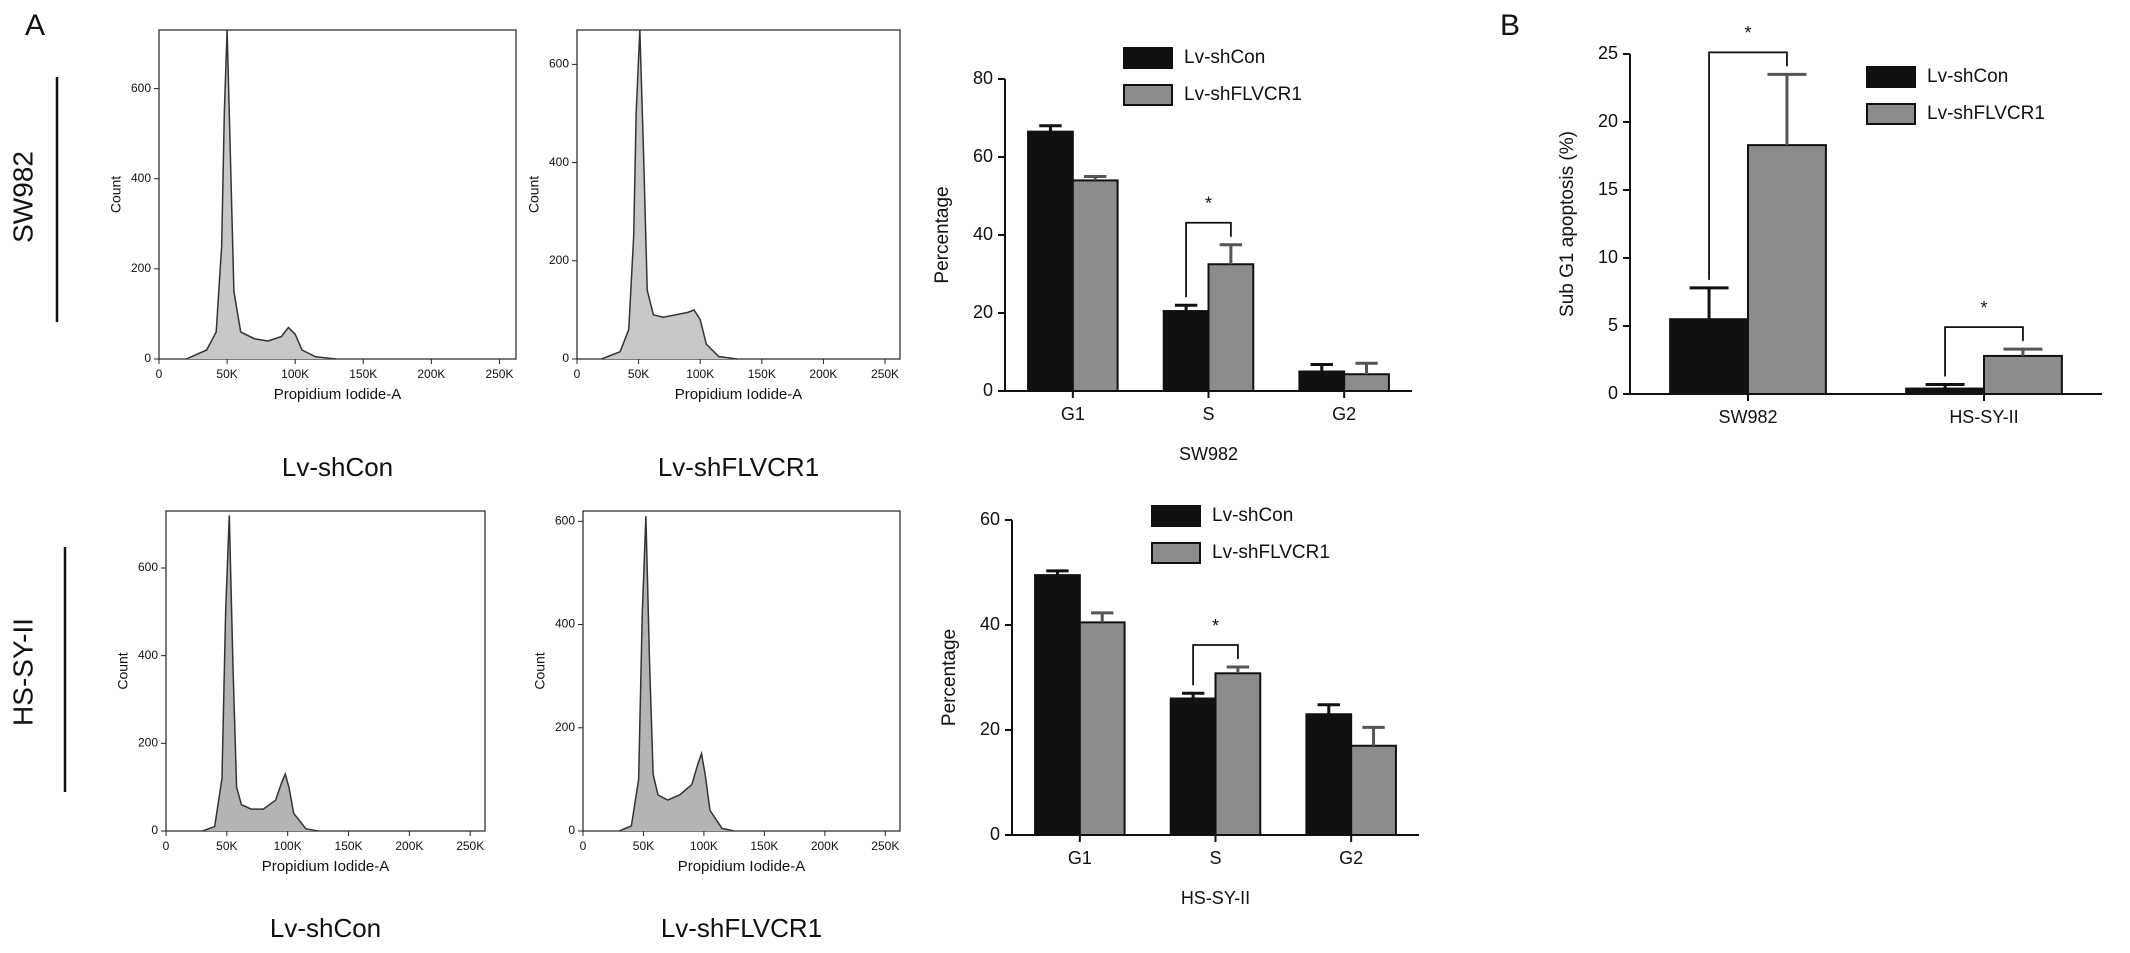 Image resolution: width=2130 pixels, height=953 pixels. I want to click on y-axis-label: Sub G1 apoptosis (%), so click(1567, 224).